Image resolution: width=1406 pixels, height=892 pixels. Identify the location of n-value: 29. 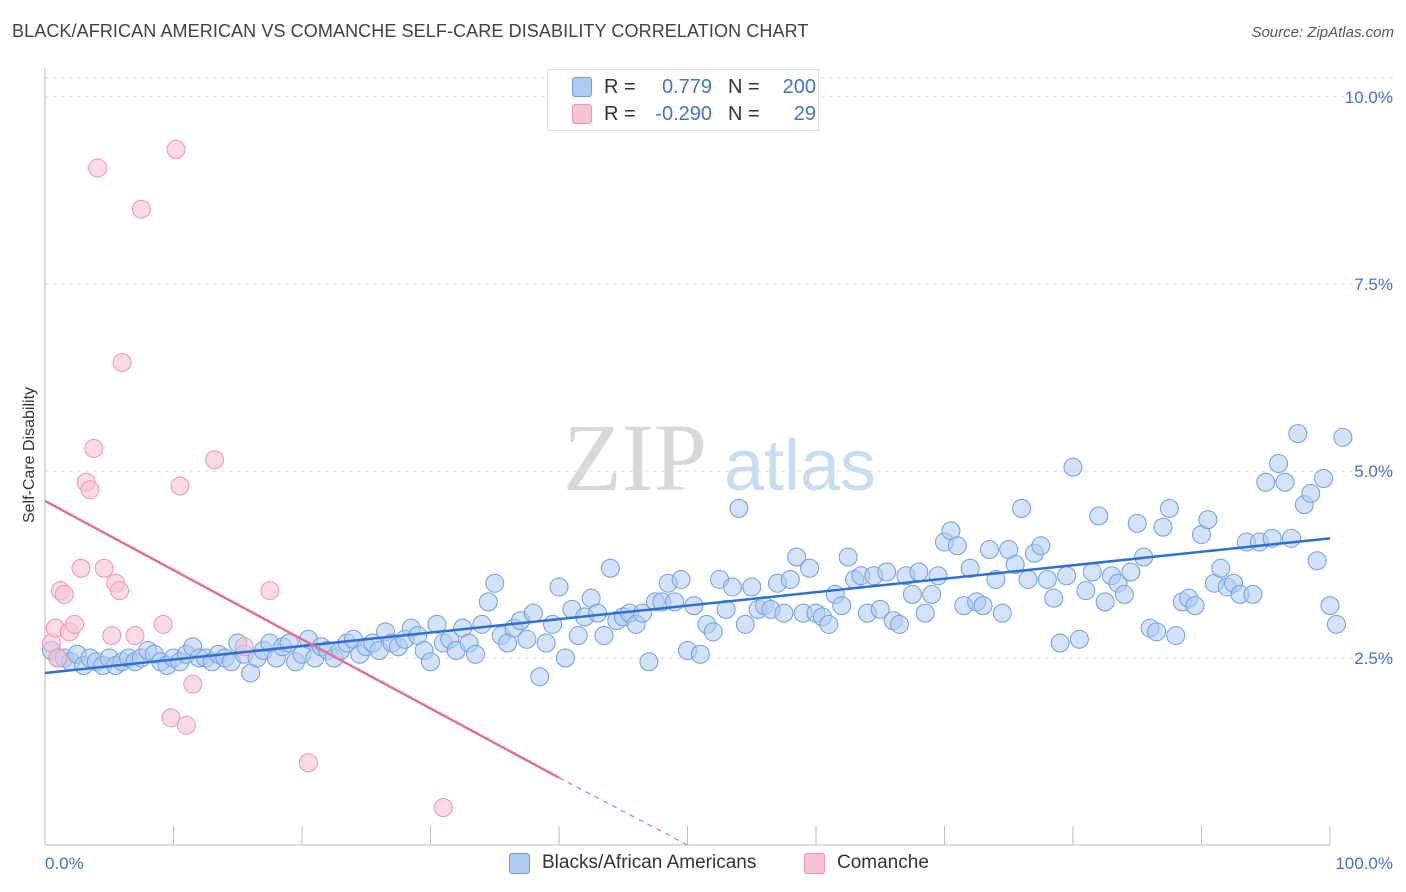
(804, 113).